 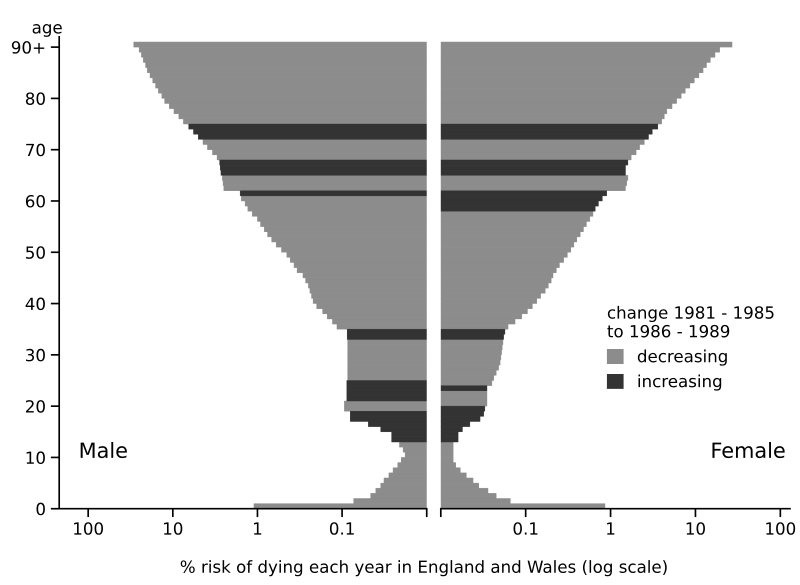 I want to click on y-tick-label: 0, so click(x=40, y=509).